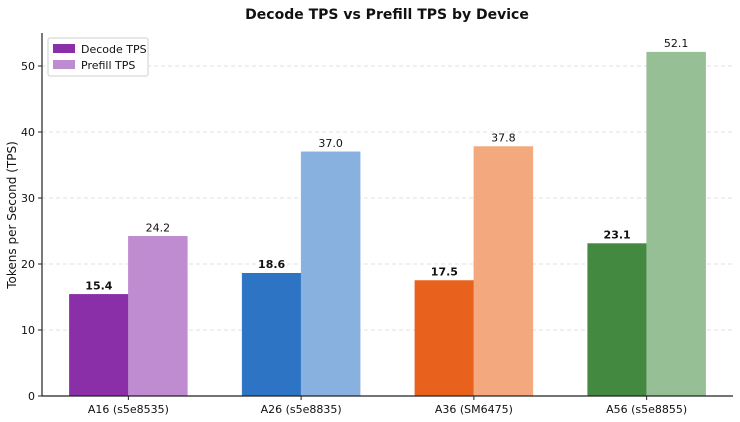  I want to click on y-axis-label: Tokens per Second (TPS), so click(12, 215).